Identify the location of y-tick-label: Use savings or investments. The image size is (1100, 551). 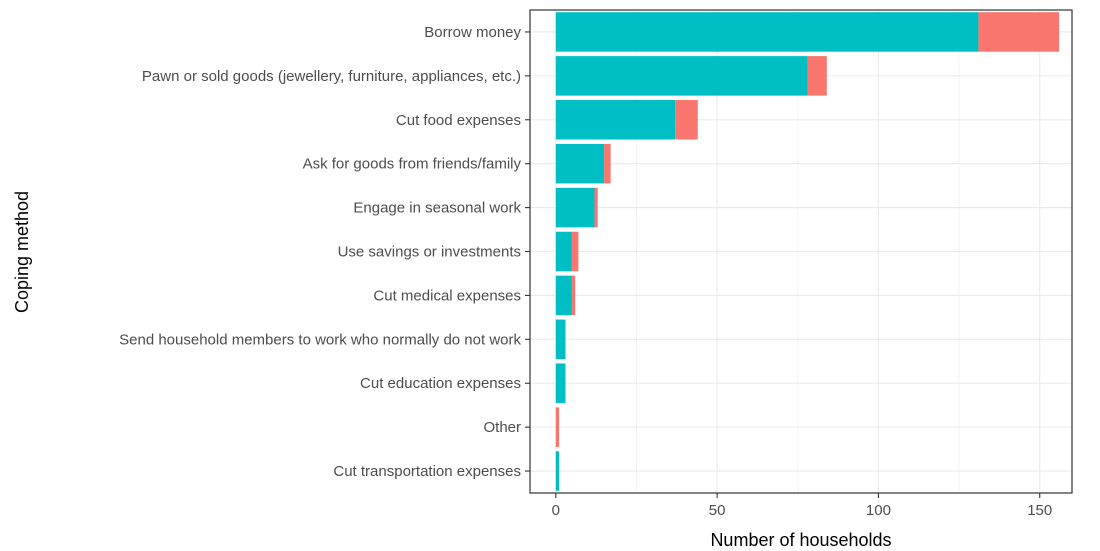
(429, 252).